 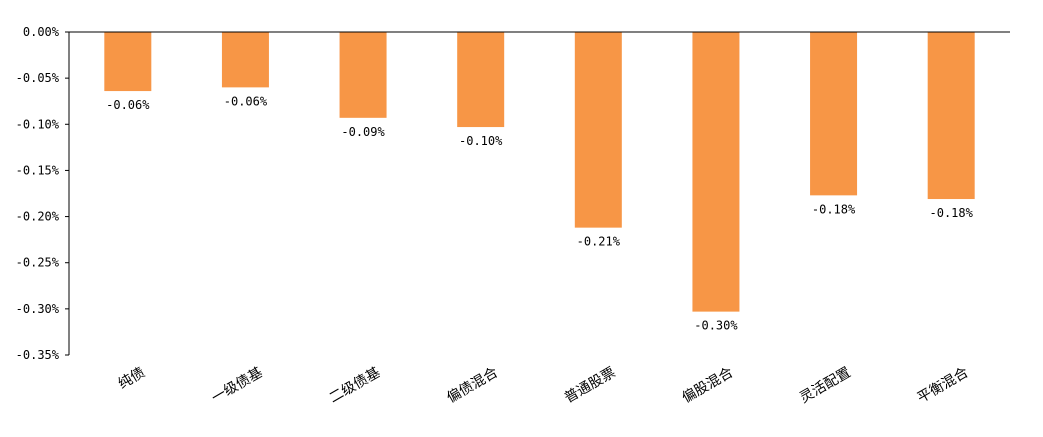 What do you see at coordinates (363, 132) in the screenshot?
I see `data-label: -0.09%` at bounding box center [363, 132].